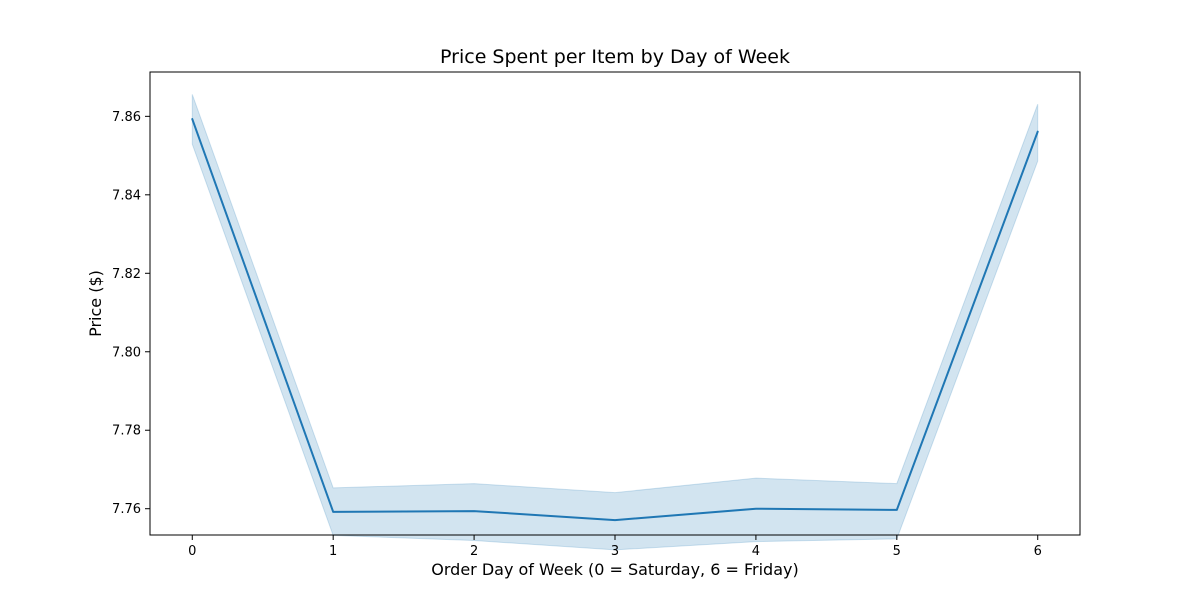 This screenshot has height=600, width=1200. What do you see at coordinates (126, 274) in the screenshot?
I see `y-tick-label: 7.82` at bounding box center [126, 274].